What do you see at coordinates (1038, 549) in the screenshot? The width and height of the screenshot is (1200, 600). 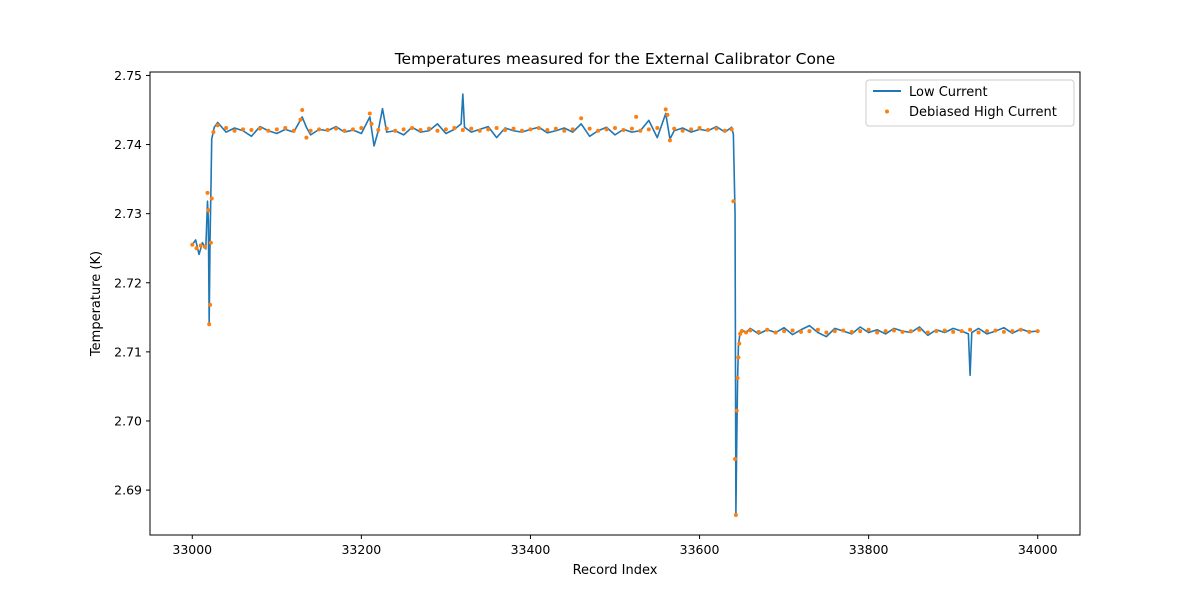 I see `x-tick-label: 34000` at bounding box center [1038, 549].